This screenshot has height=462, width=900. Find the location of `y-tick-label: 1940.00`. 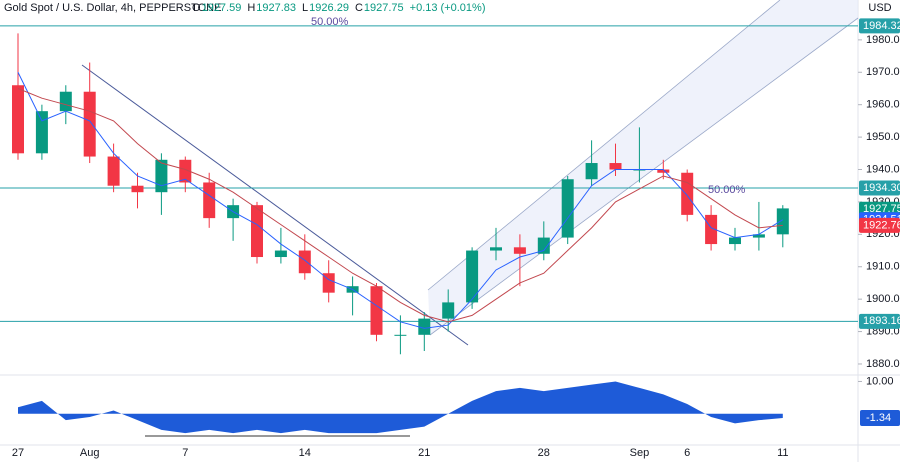

y-tick-label: 1940.00 is located at coordinates (883, 169).